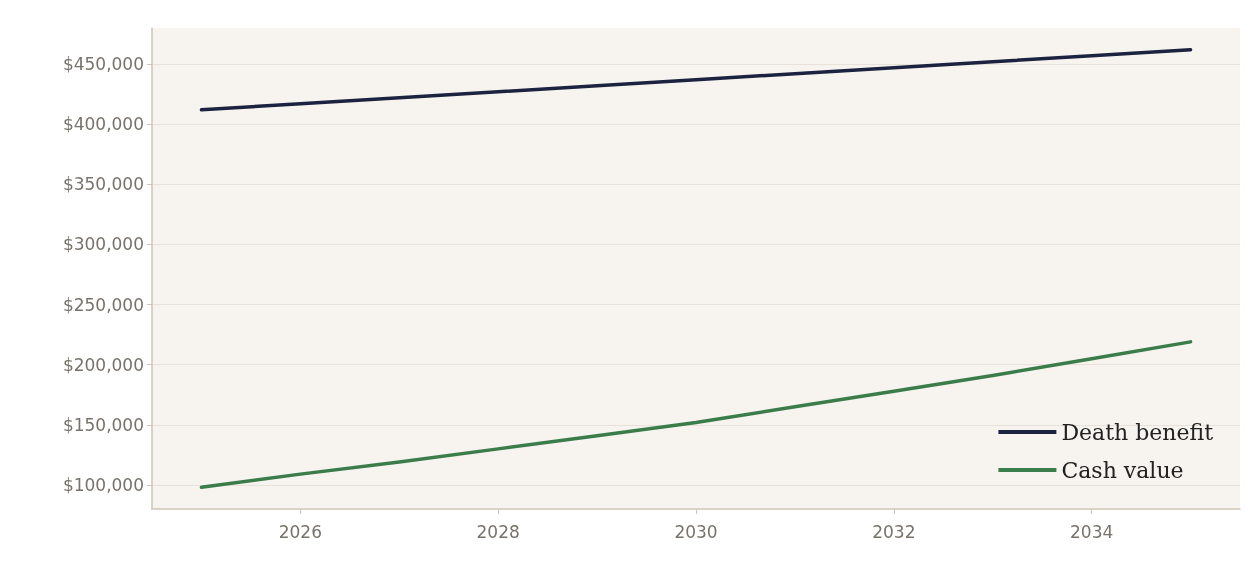 The height and width of the screenshot is (561, 1248). What do you see at coordinates (103, 364) in the screenshot?
I see `y-tick-label: $200,000` at bounding box center [103, 364].